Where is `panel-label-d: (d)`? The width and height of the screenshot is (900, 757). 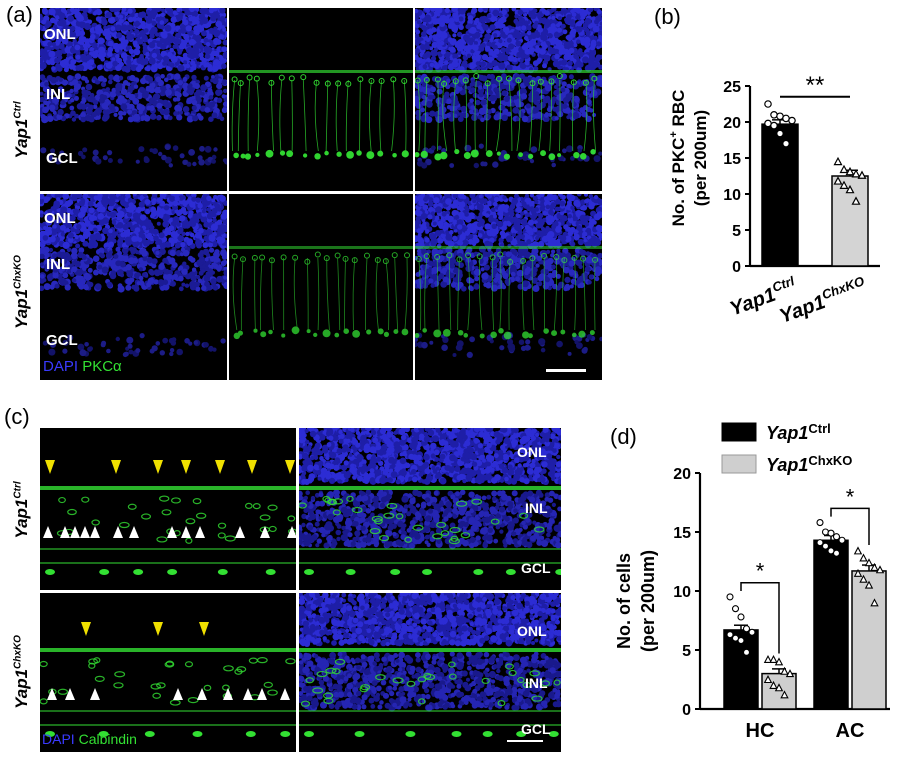
panel-label-d: (d) is located at coordinates (623, 436).